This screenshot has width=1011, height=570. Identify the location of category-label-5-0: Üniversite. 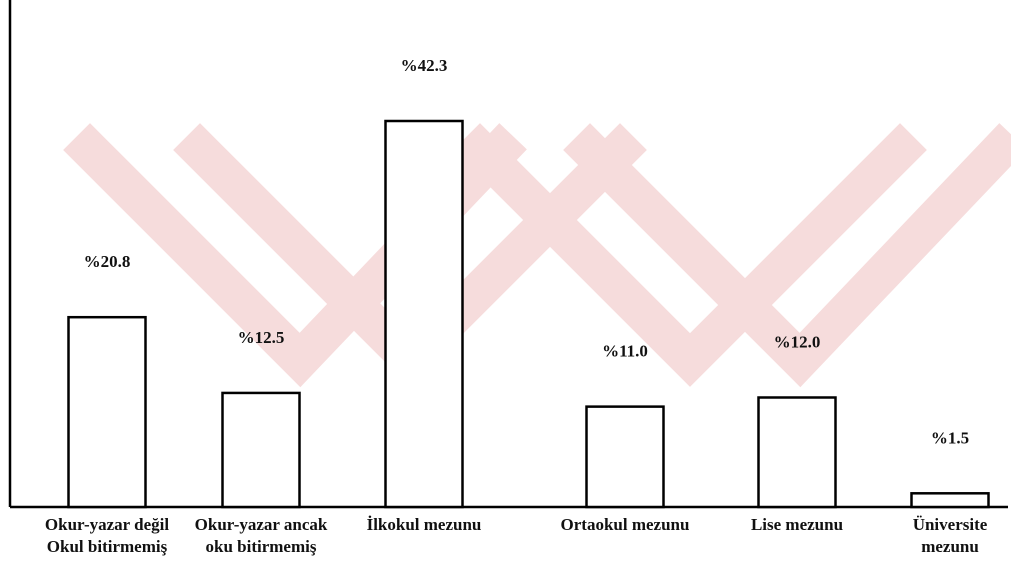
(950, 524).